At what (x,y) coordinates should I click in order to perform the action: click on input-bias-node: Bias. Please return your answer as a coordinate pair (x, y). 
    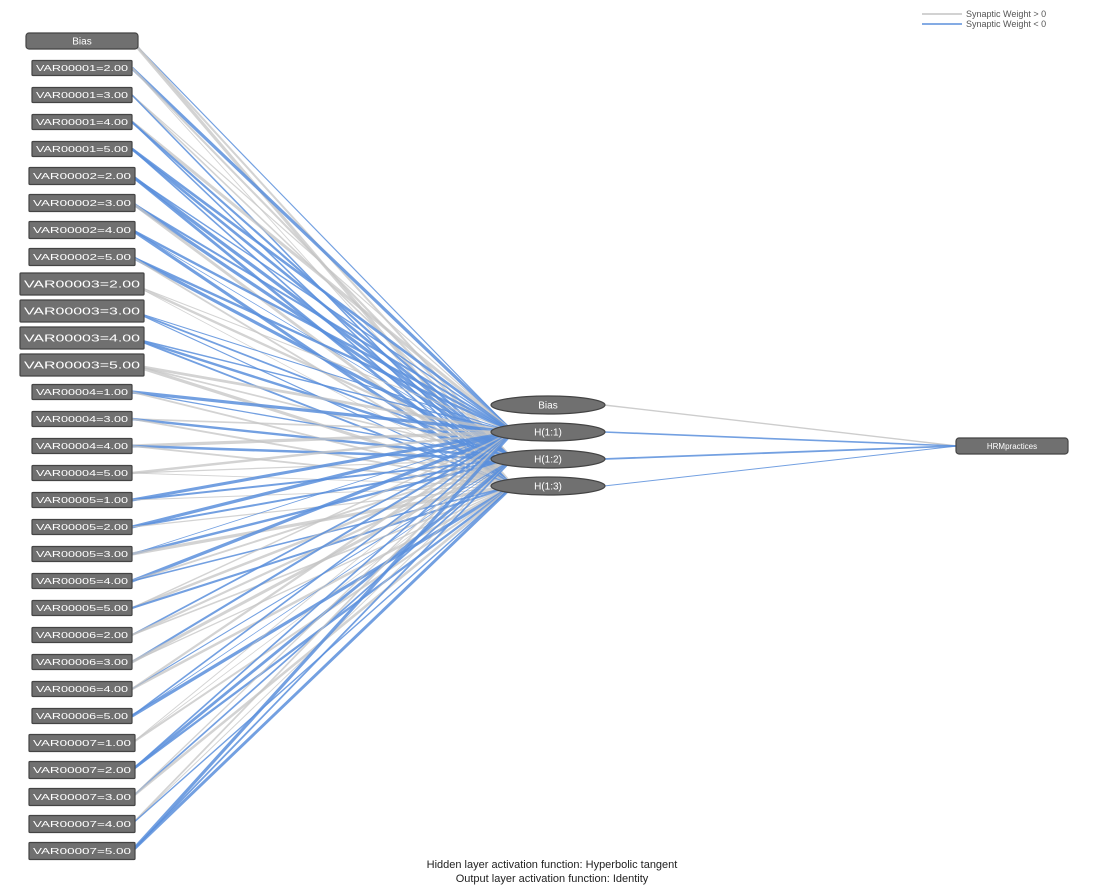
    Looking at the image, I should click on (82, 41).